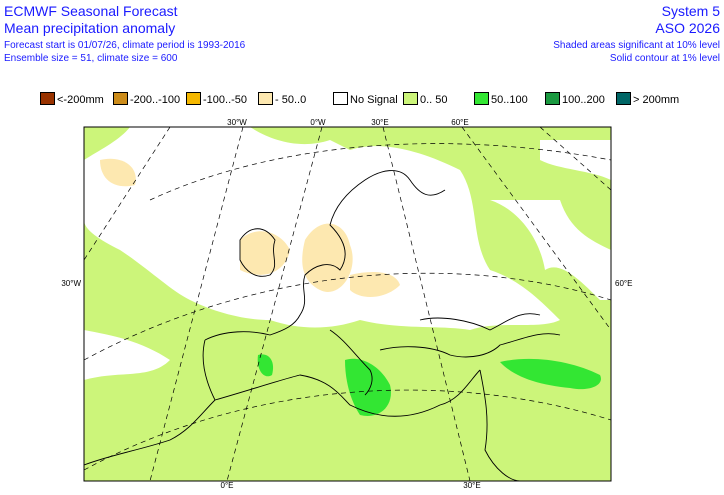 The height and width of the screenshot is (495, 724). I want to click on legend-label: No Signal, so click(374, 100).